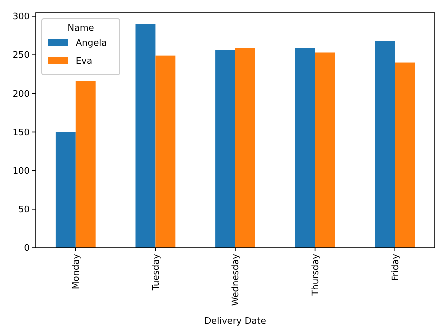 Image resolution: width=448 pixels, height=336 pixels. What do you see at coordinates (237, 279) in the screenshot?
I see `x-tick-label: Wednesday` at bounding box center [237, 279].